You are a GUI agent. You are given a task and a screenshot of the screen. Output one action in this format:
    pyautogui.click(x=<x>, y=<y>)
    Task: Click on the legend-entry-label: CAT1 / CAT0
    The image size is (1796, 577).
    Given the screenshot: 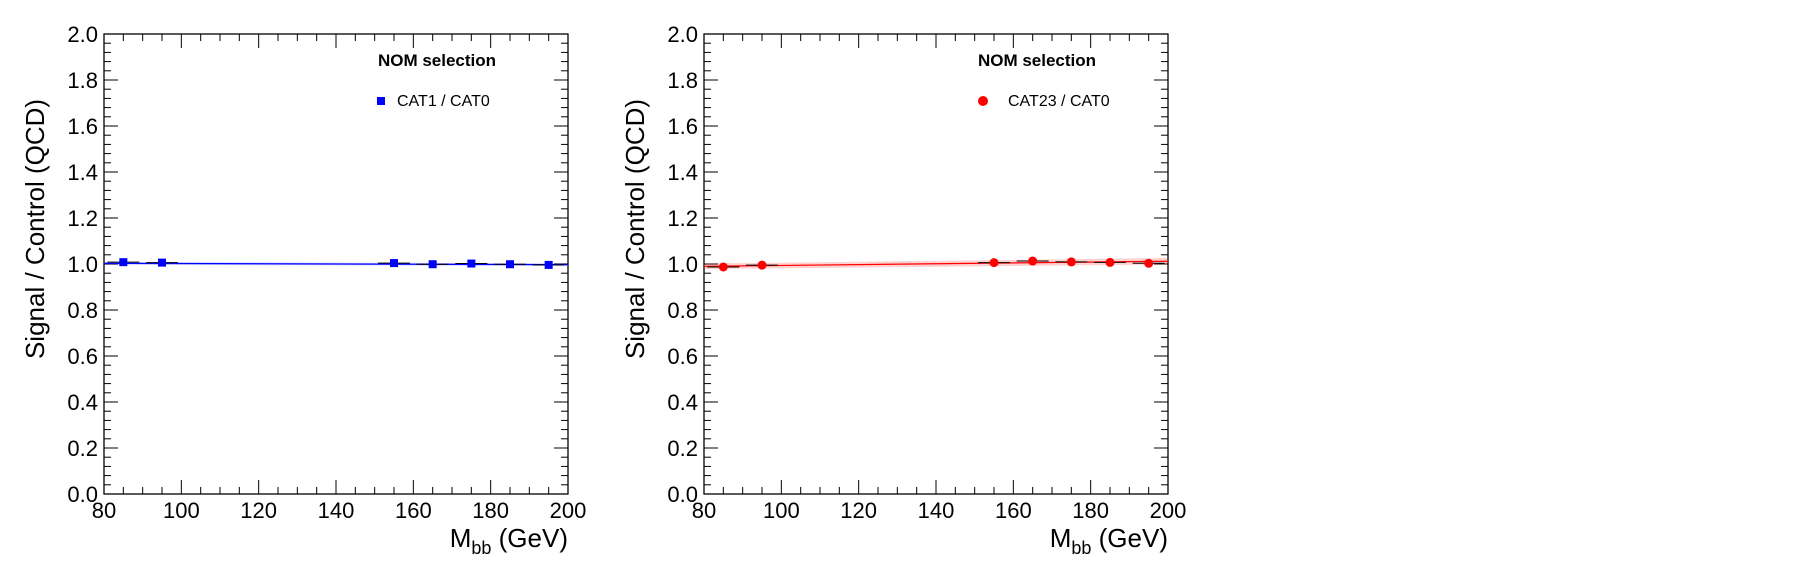 What is the action you would take?
    pyautogui.click(x=443, y=101)
    